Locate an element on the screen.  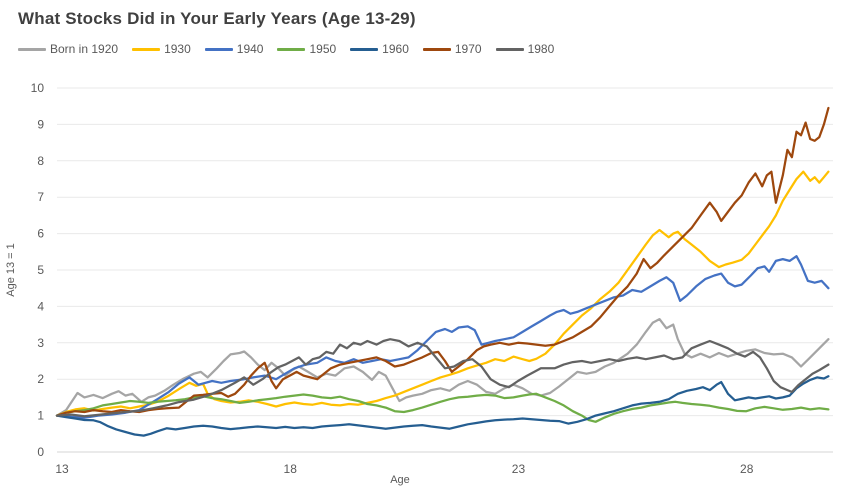
legend-label: 1980 is located at coordinates (541, 49).